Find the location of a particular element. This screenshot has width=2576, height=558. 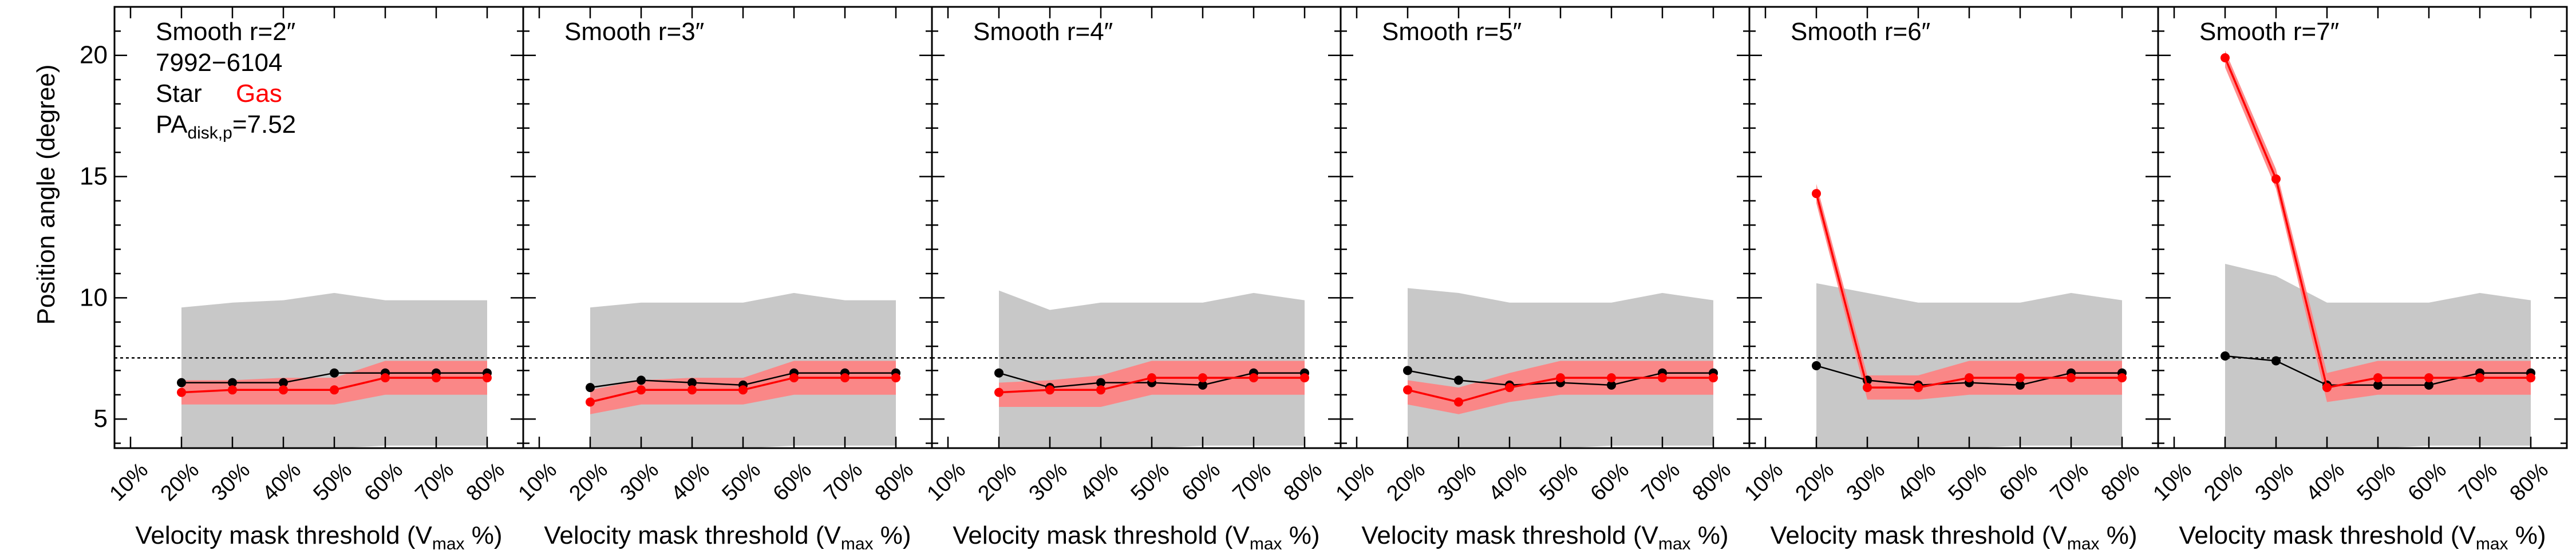

panel-title: Smooth r=3″ is located at coordinates (634, 32).